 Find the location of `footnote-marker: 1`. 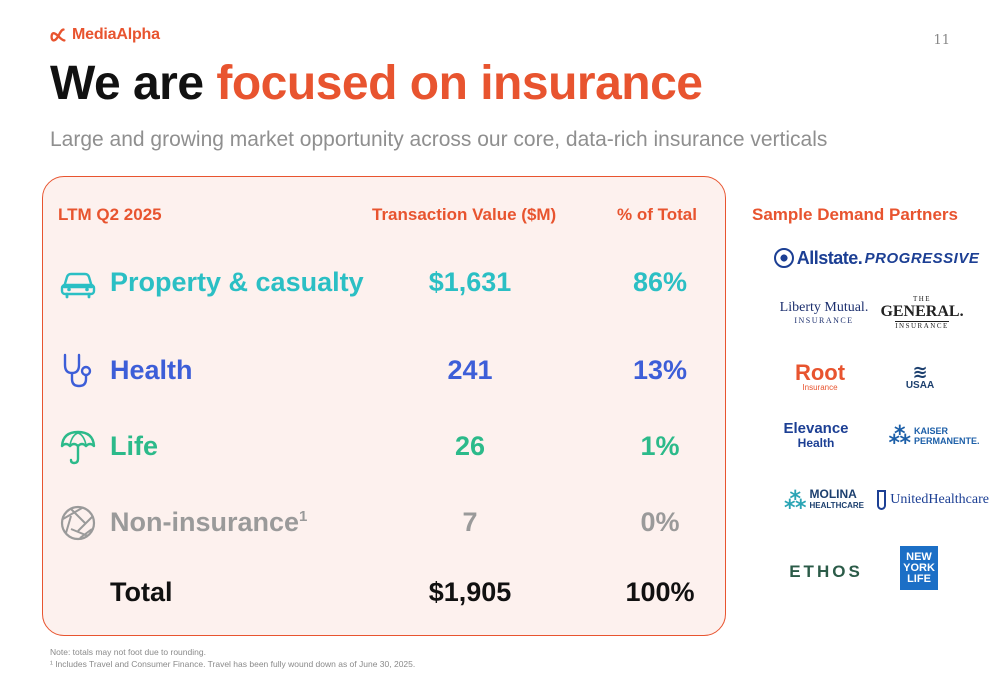

footnote-marker: 1 is located at coordinates (303, 516).